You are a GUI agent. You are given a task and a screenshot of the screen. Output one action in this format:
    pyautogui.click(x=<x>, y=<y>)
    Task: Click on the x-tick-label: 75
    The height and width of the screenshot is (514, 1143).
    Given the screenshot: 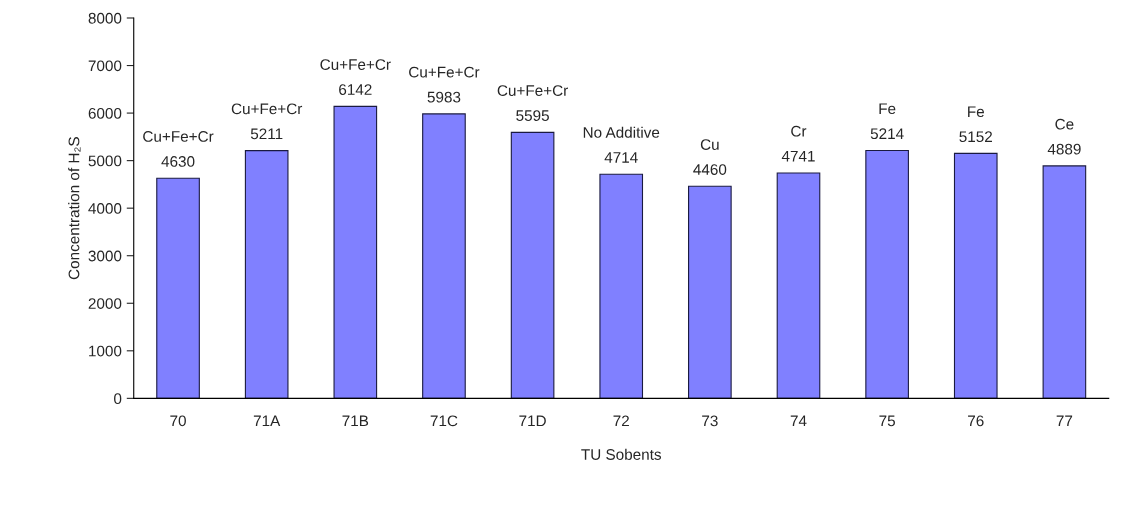 What is the action you would take?
    pyautogui.click(x=887, y=421)
    